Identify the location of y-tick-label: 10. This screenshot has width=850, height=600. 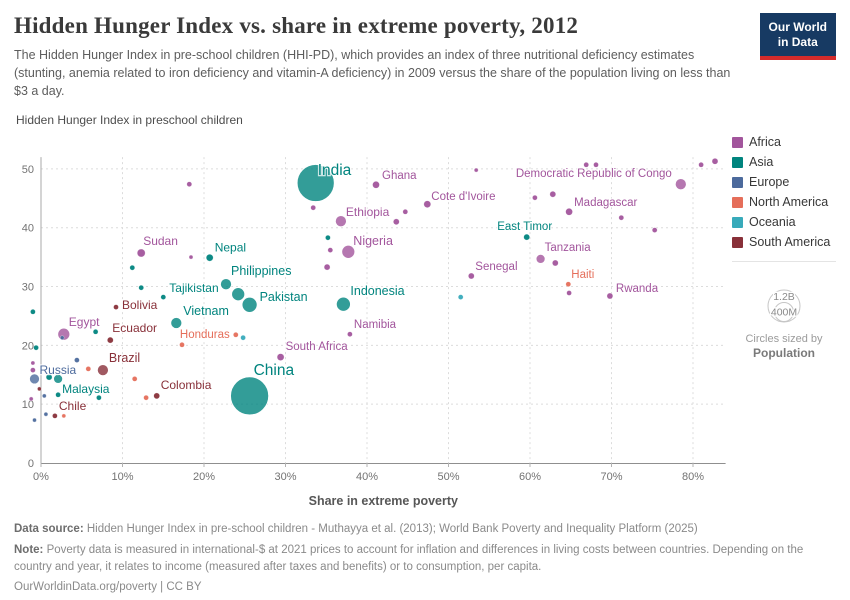
(28, 406).